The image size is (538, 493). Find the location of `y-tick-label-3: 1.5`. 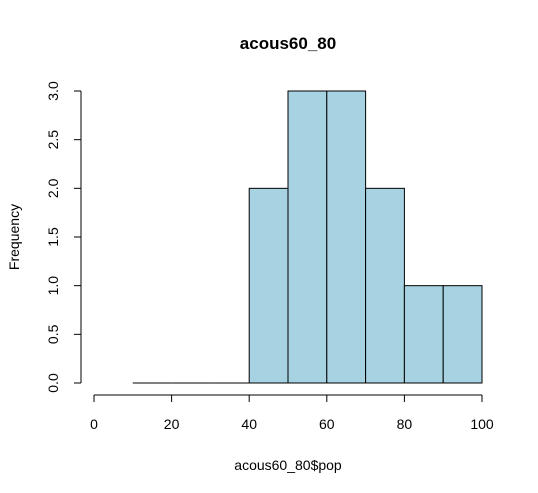

y-tick-label-3: 1.5 is located at coordinates (53, 237).